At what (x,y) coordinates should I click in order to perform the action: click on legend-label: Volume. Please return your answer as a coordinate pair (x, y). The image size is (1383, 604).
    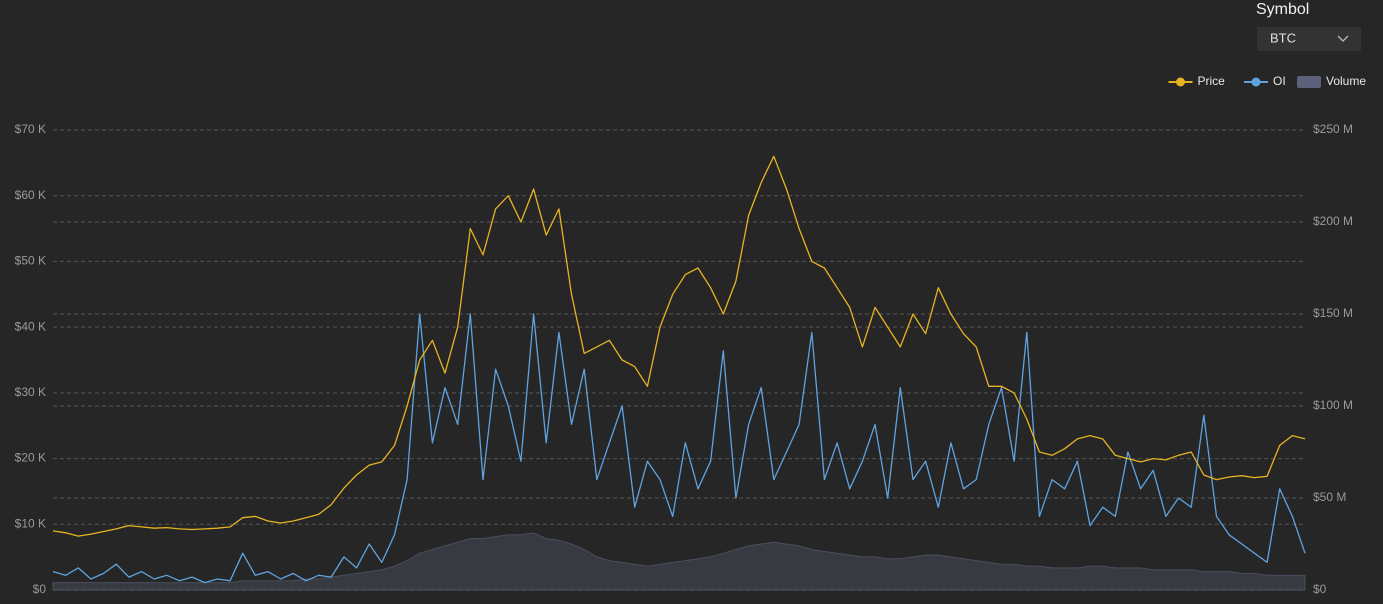
    Looking at the image, I should click on (1346, 81).